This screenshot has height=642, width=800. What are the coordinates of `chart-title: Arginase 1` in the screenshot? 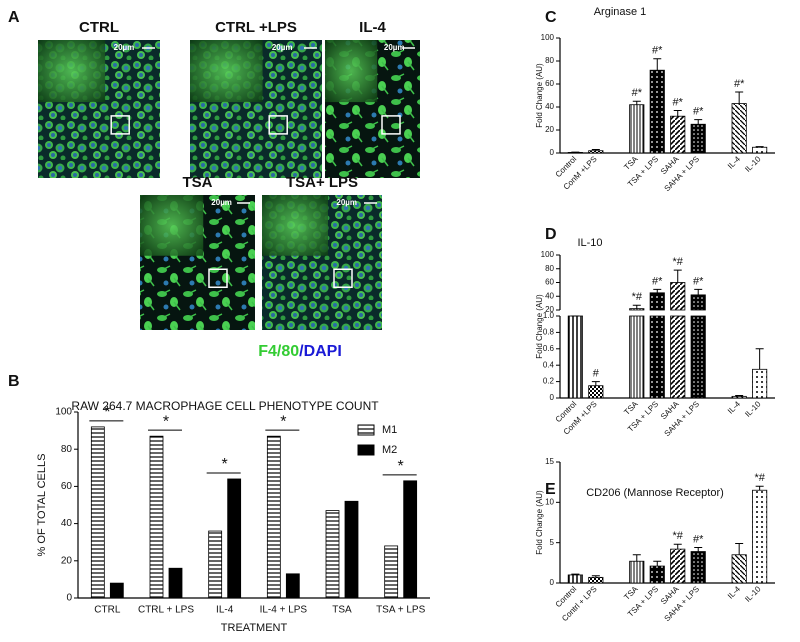 It's located at (620, 12).